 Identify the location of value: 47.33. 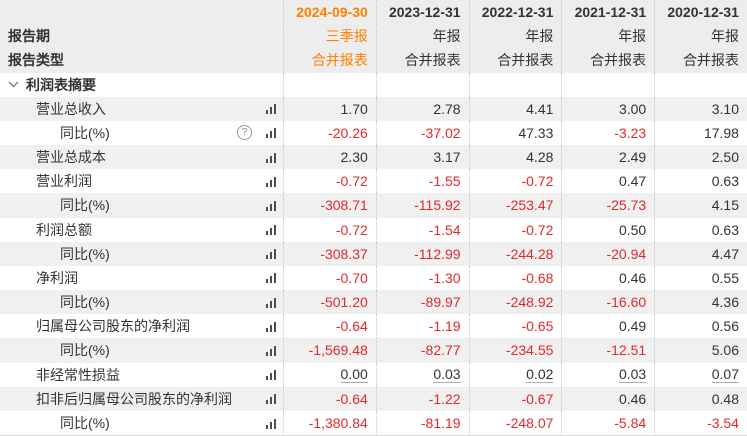
(536, 132).